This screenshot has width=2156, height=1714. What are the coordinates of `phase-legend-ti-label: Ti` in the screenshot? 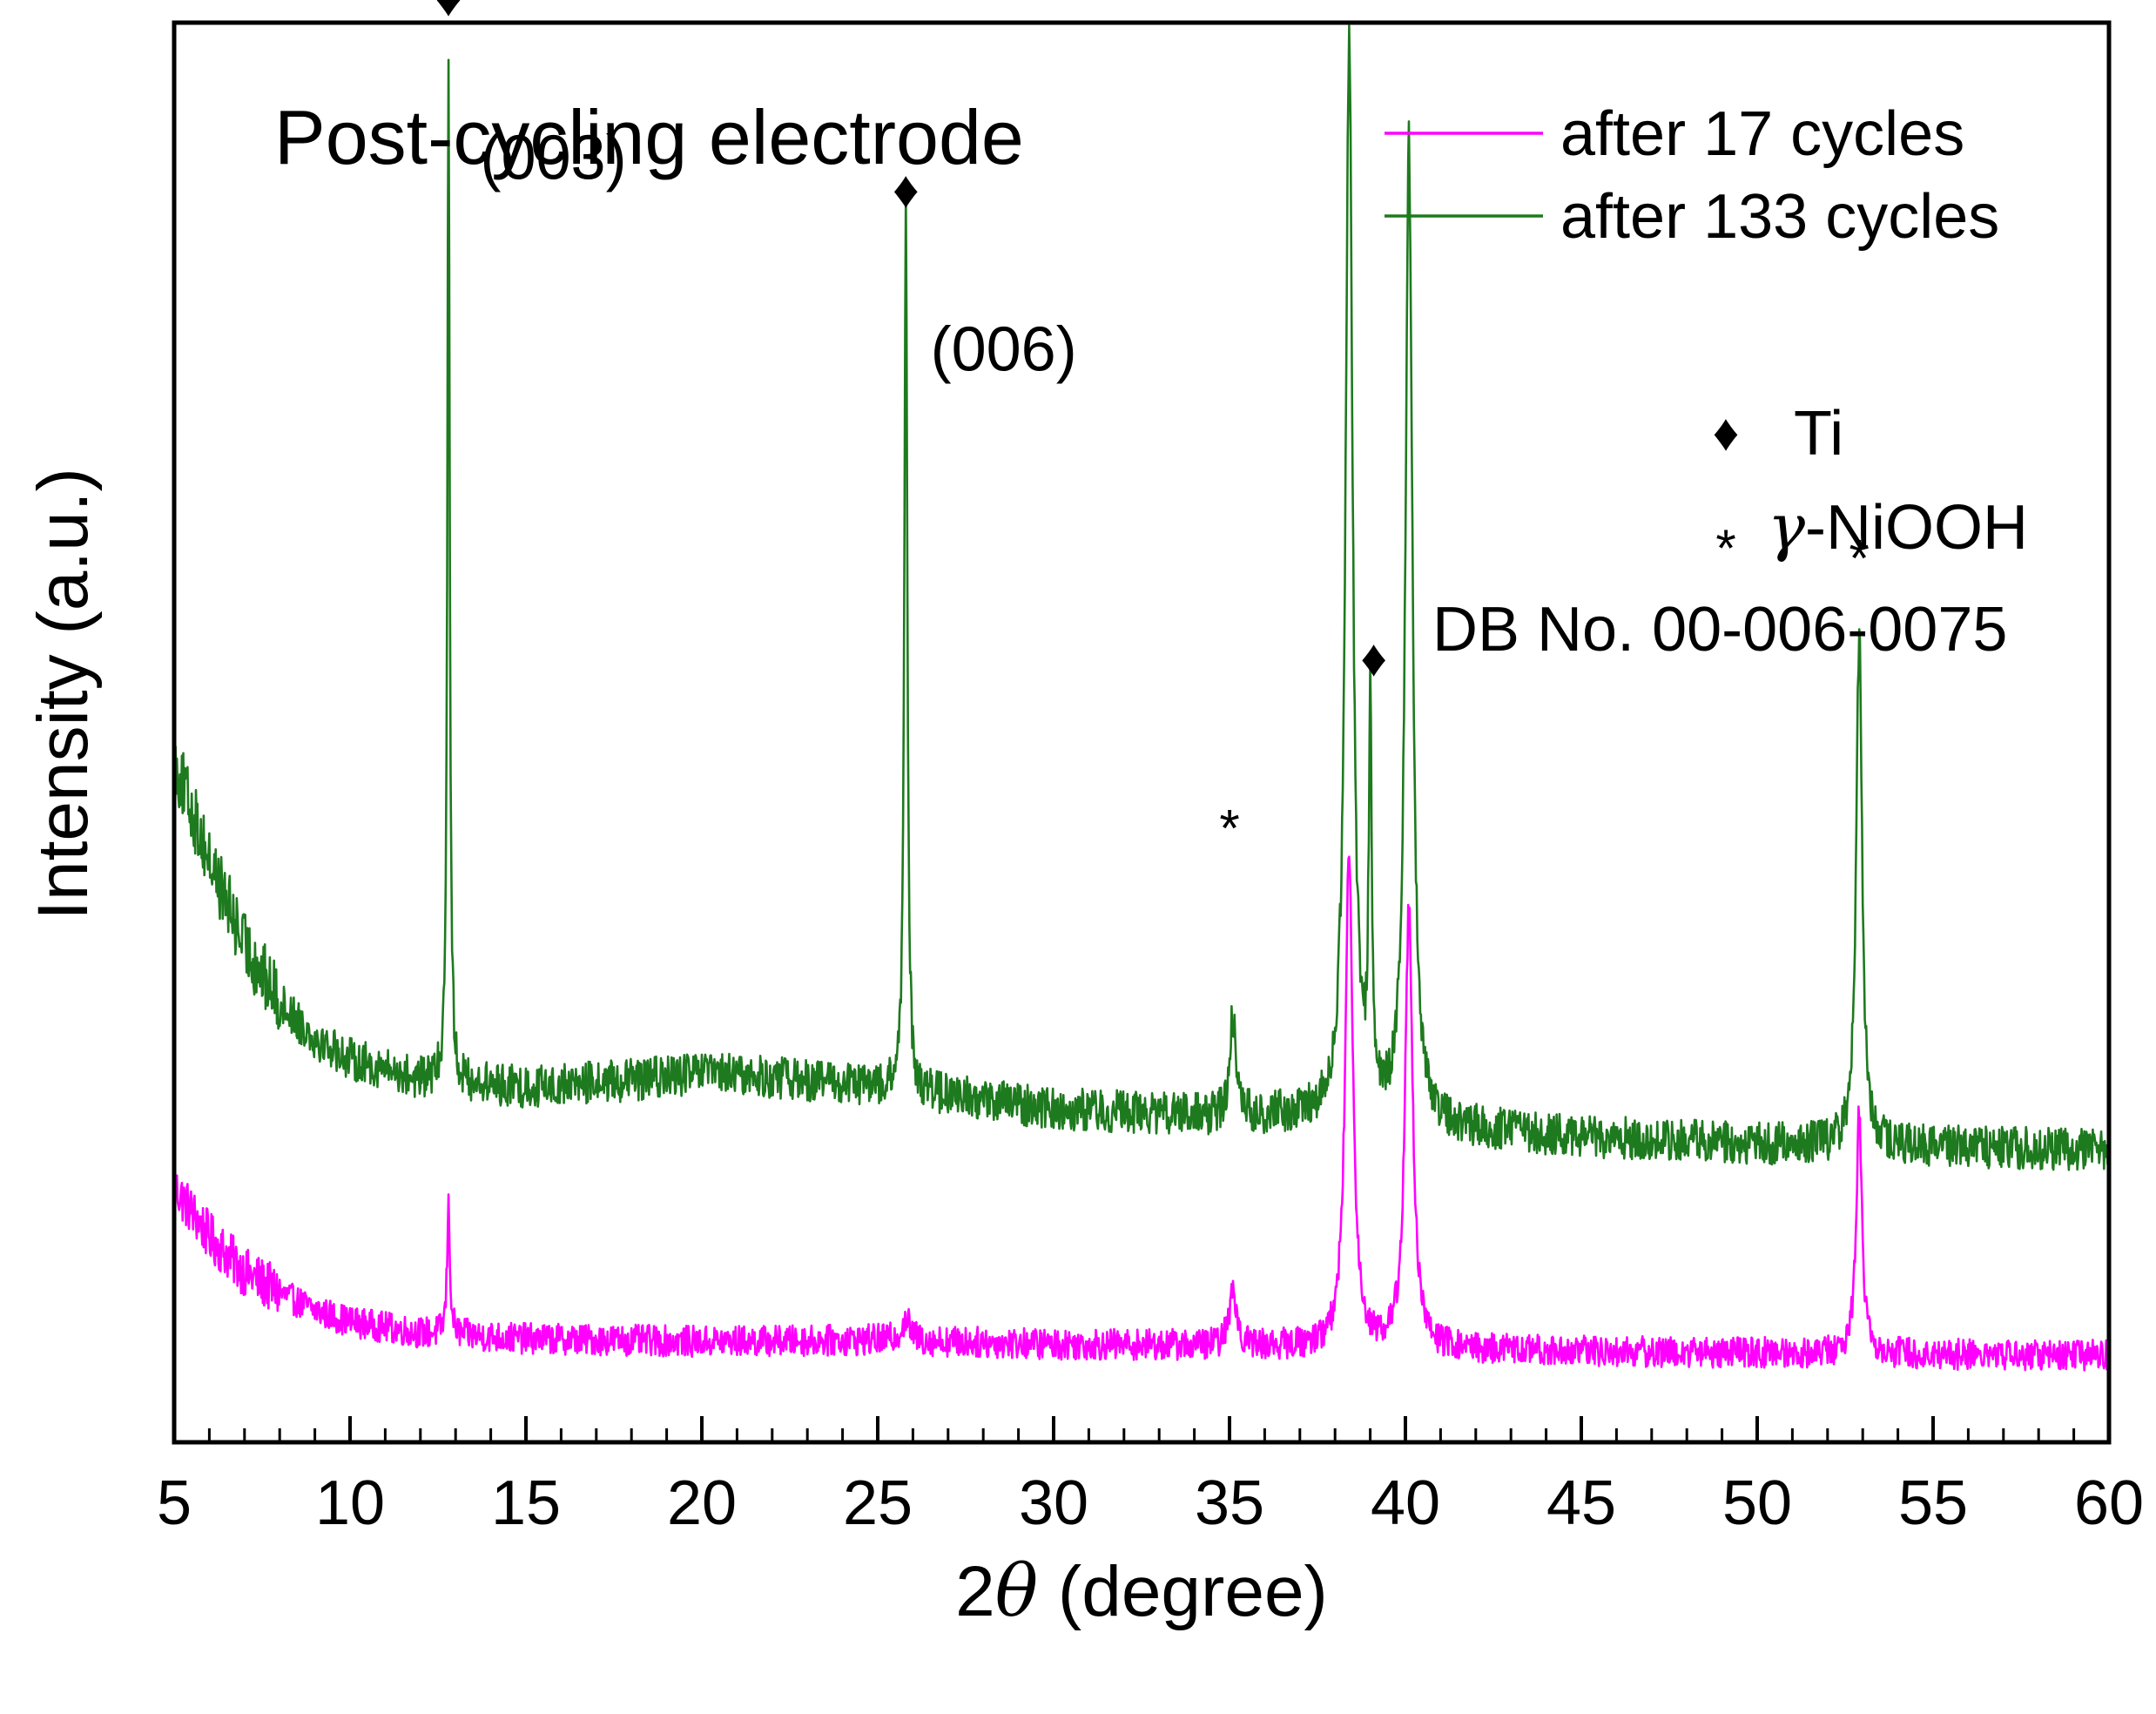 It's located at (1818, 434).